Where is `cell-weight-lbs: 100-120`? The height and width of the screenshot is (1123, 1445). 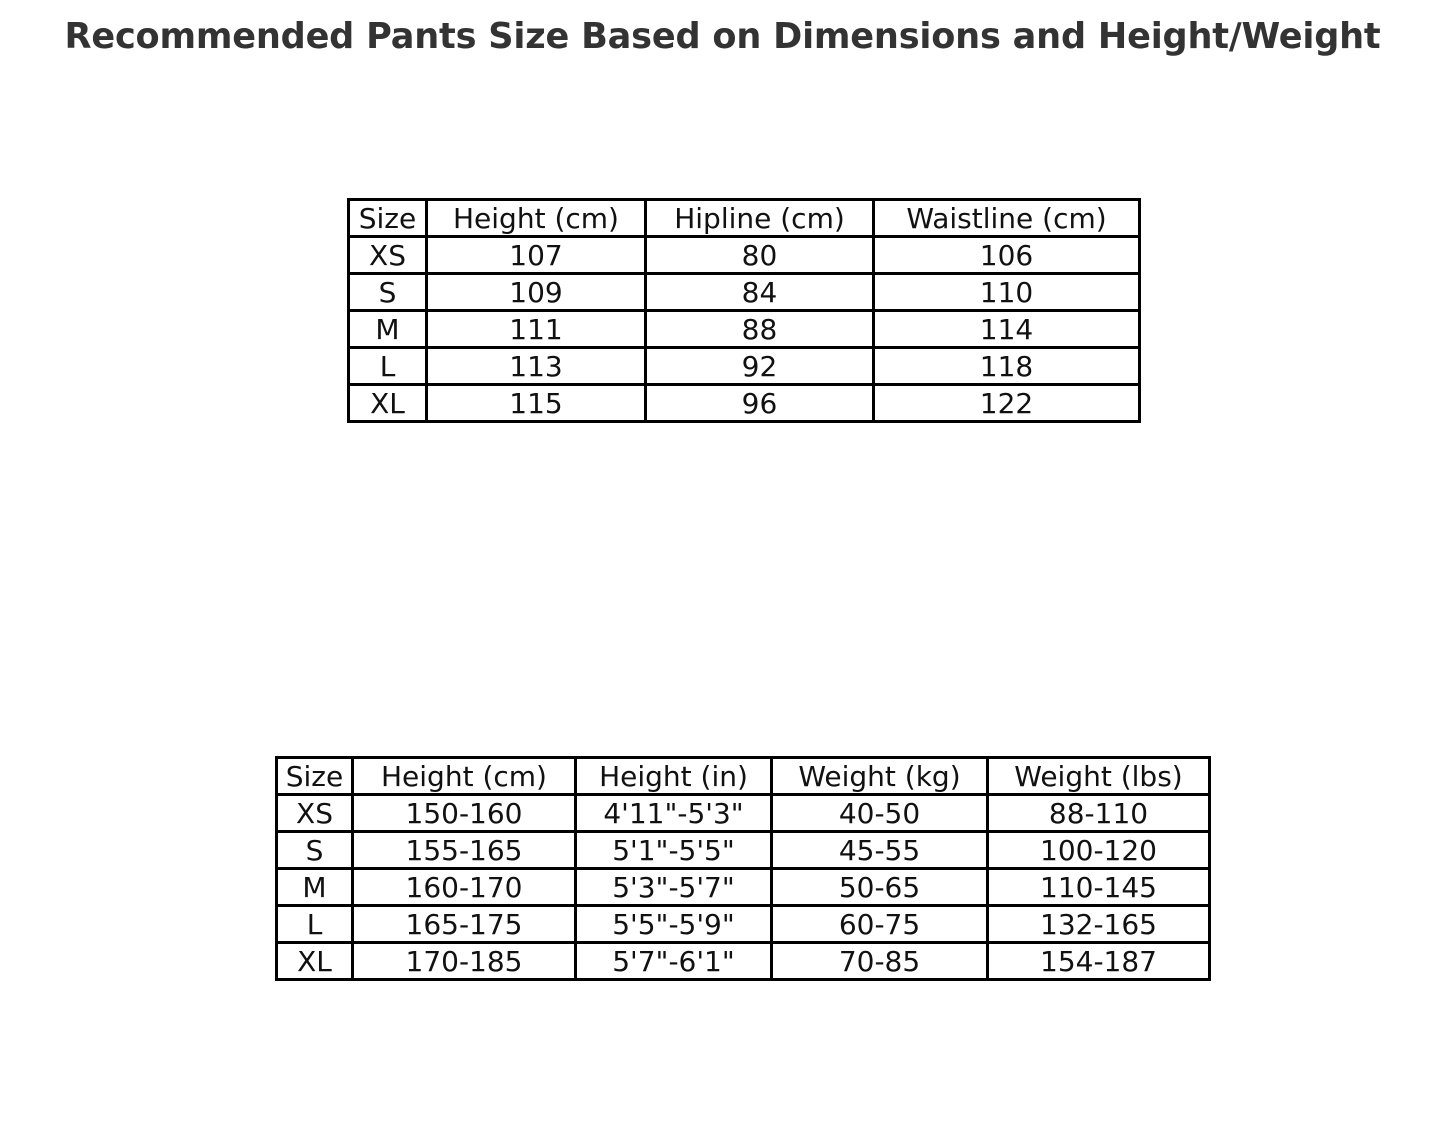
cell-weight-lbs: 100-120 is located at coordinates (1098, 850).